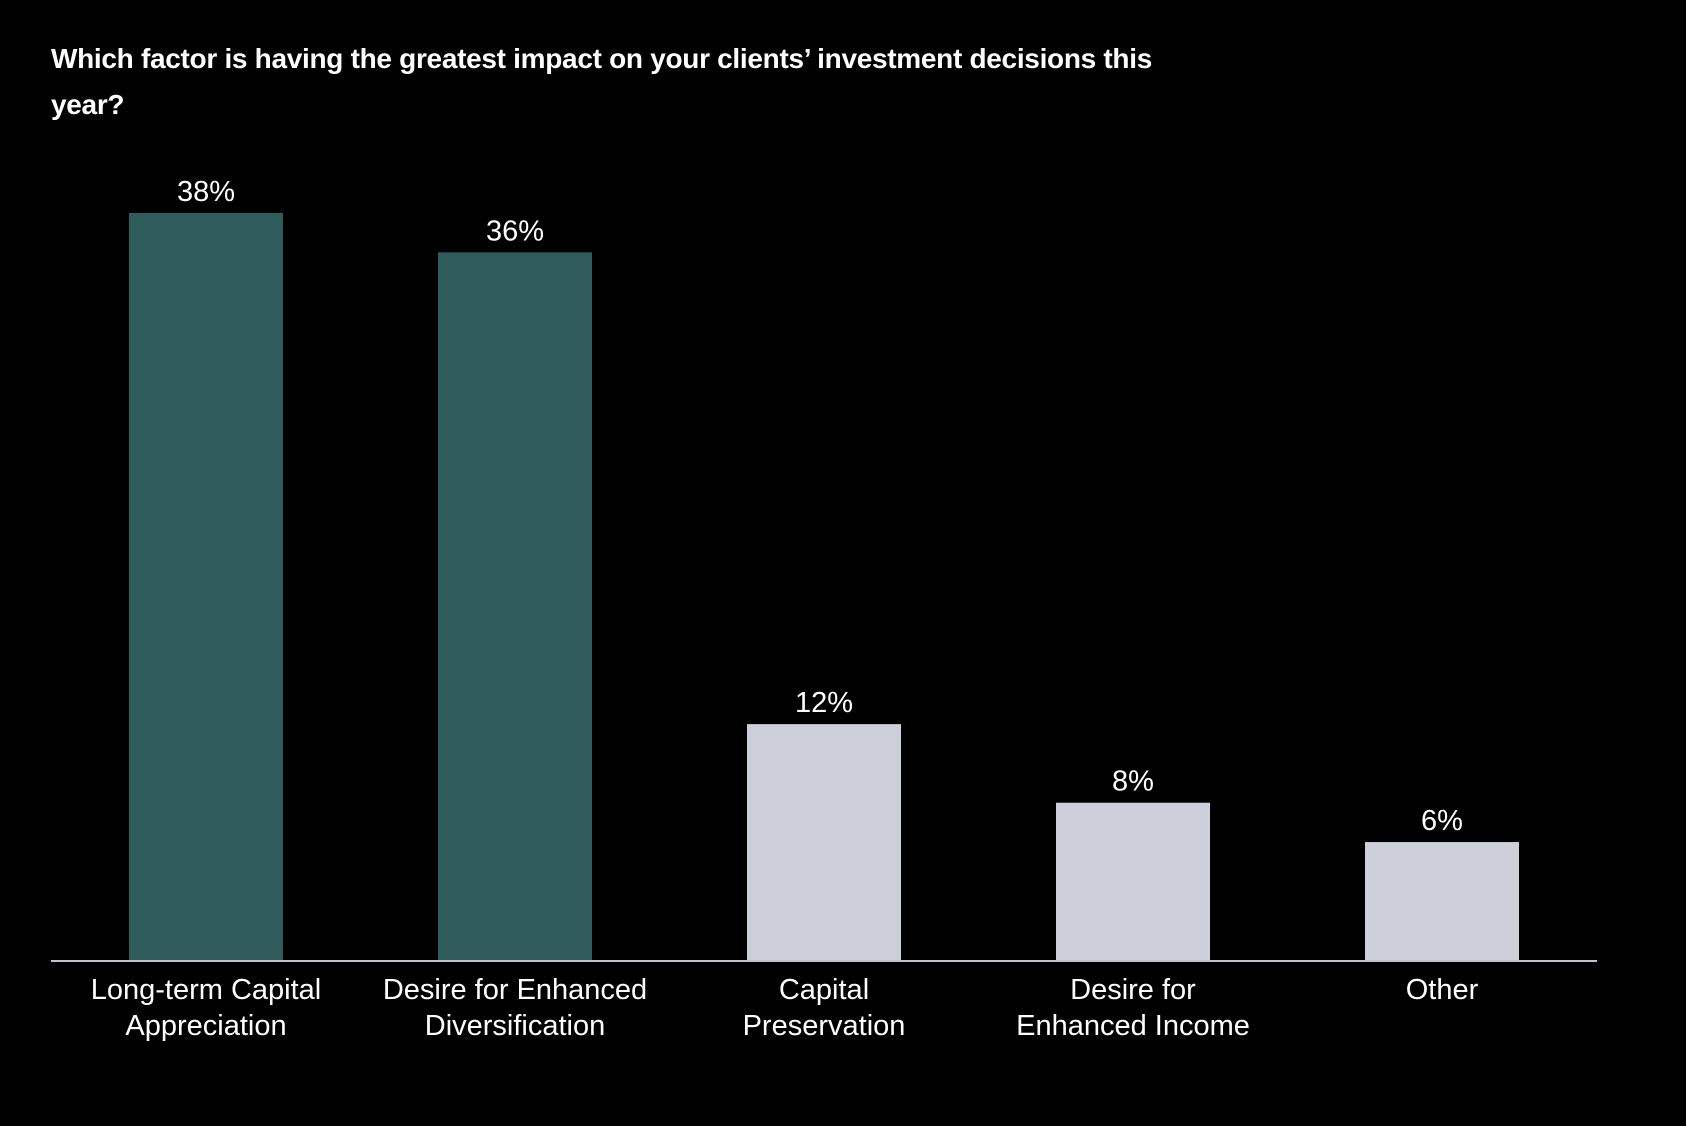 This screenshot has height=1126, width=1686. I want to click on value-label-desire-for-enhanced-diversification: 36%, so click(515, 231).